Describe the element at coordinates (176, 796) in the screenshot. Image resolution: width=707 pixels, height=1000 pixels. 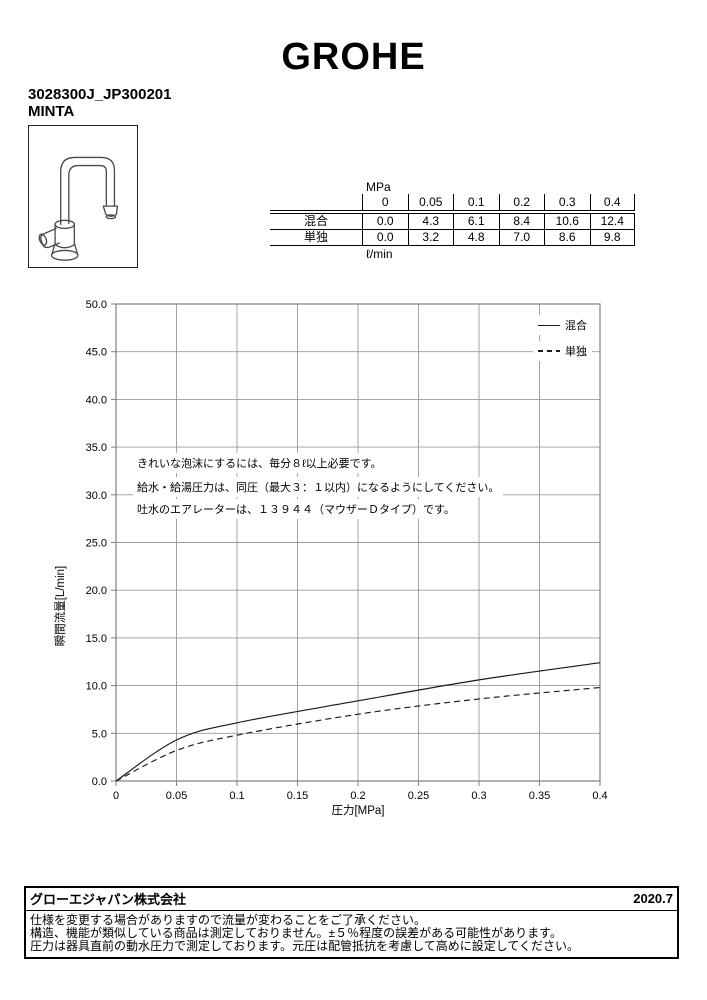
I see `x-tick-label: 0.05` at that location.